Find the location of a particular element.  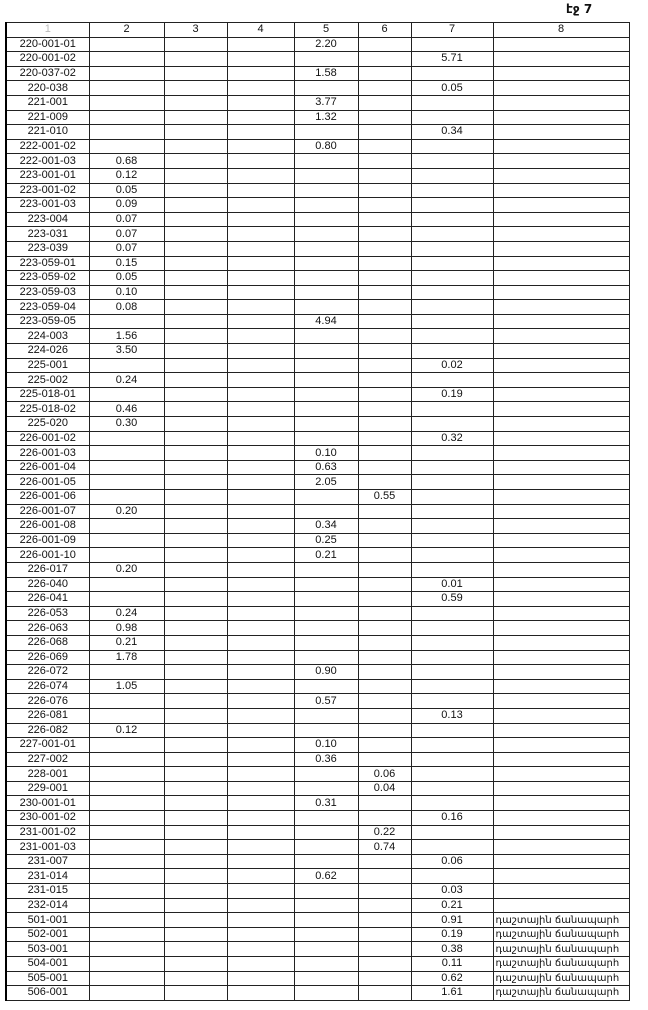

area-value-col2: 0.24 is located at coordinates (126, 613).